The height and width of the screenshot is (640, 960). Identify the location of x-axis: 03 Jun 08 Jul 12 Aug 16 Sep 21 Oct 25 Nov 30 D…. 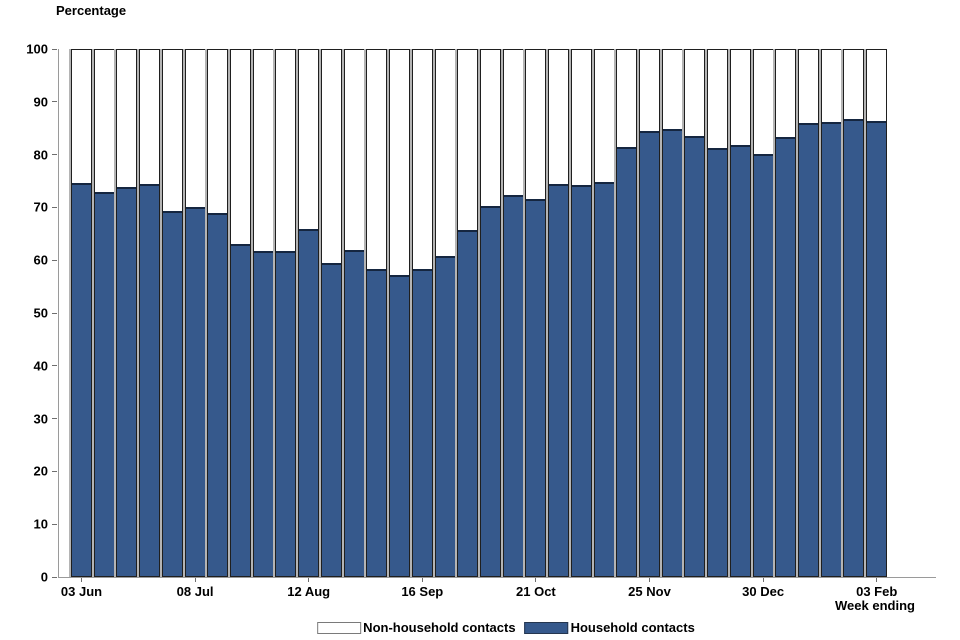
(496, 593).